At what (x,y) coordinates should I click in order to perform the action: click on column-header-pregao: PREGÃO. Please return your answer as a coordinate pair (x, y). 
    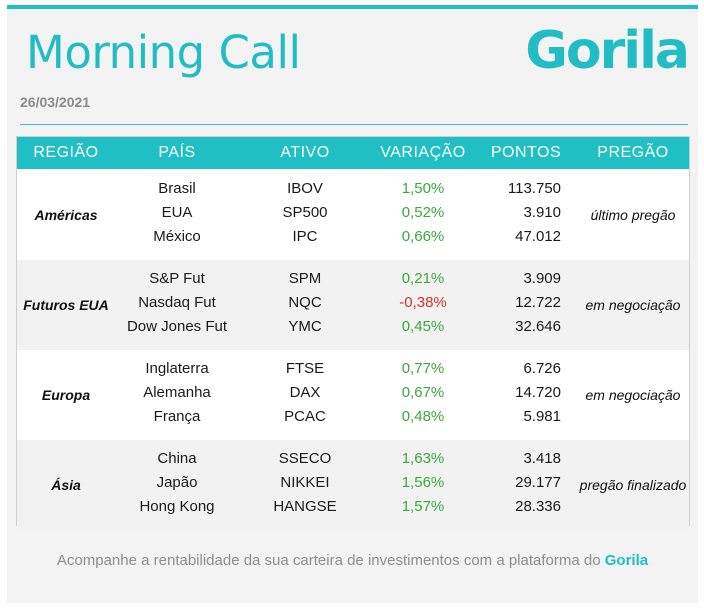
    Looking at the image, I should click on (633, 152).